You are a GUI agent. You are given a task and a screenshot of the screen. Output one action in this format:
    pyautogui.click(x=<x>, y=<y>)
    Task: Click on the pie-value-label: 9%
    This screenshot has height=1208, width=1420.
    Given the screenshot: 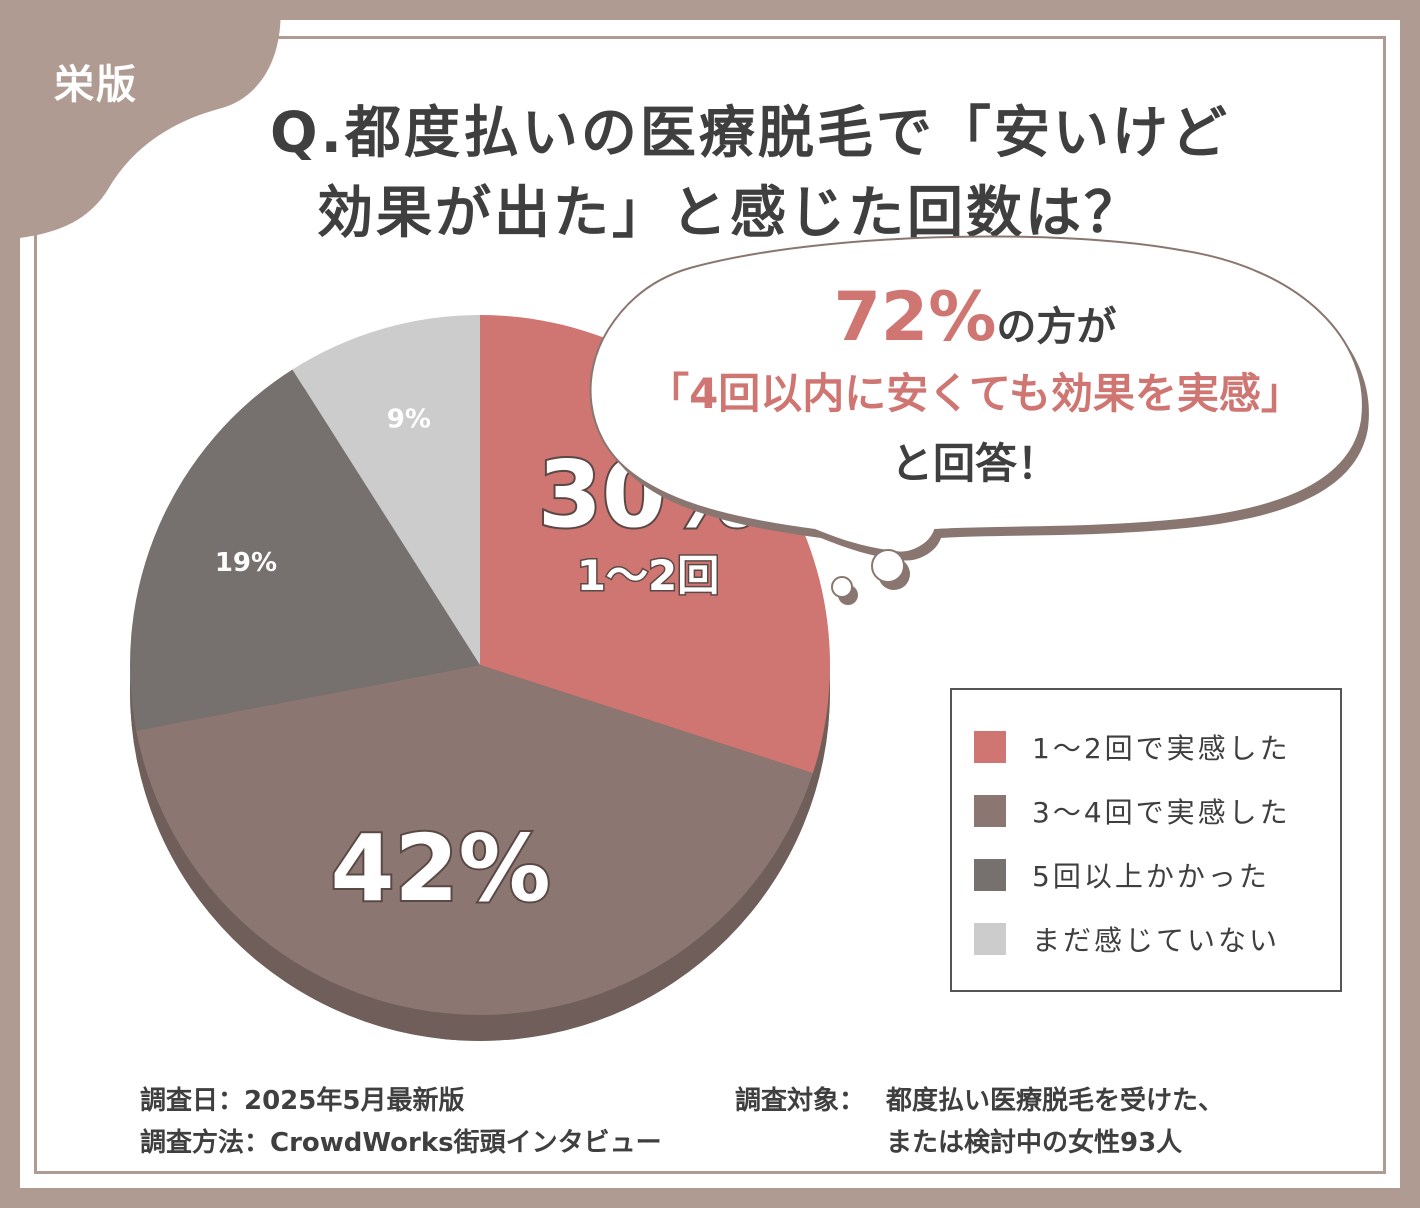 What is the action you would take?
    pyautogui.click(x=409, y=420)
    